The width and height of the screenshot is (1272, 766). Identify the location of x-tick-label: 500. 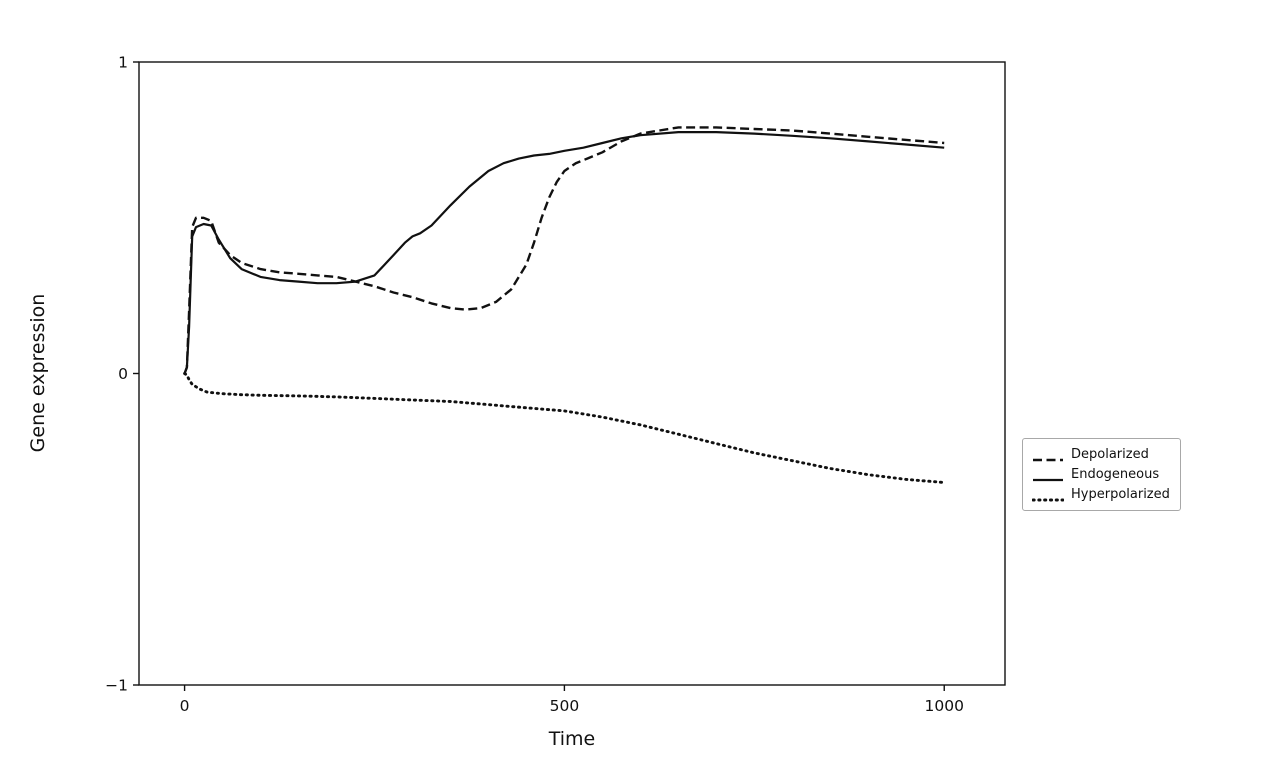
(565, 706).